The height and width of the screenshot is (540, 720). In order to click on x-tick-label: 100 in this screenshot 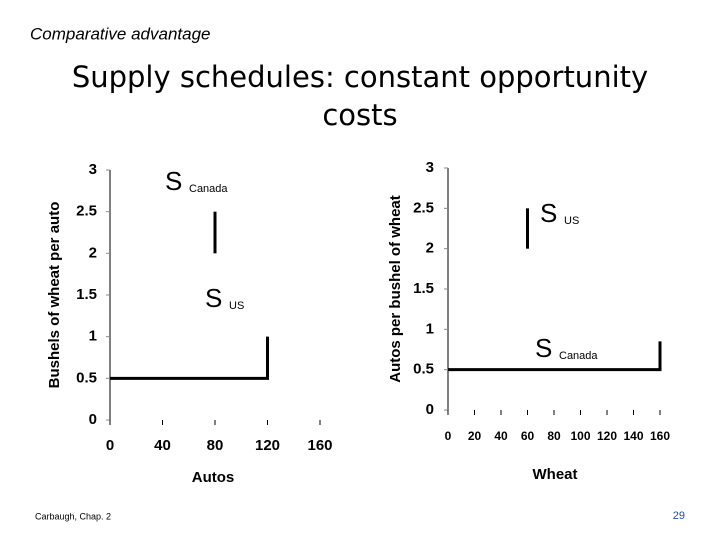, I will do `click(580, 436)`.